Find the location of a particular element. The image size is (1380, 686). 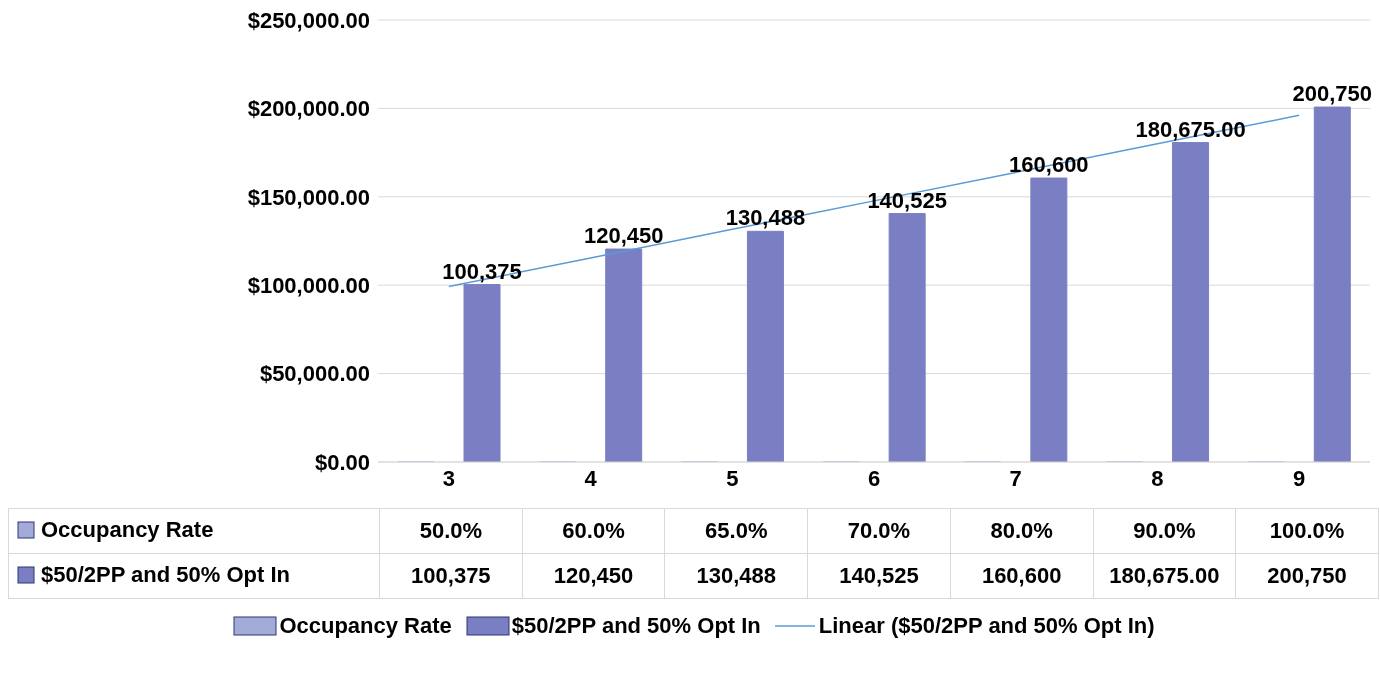

data-label: 180,675.00 is located at coordinates (1164, 576).